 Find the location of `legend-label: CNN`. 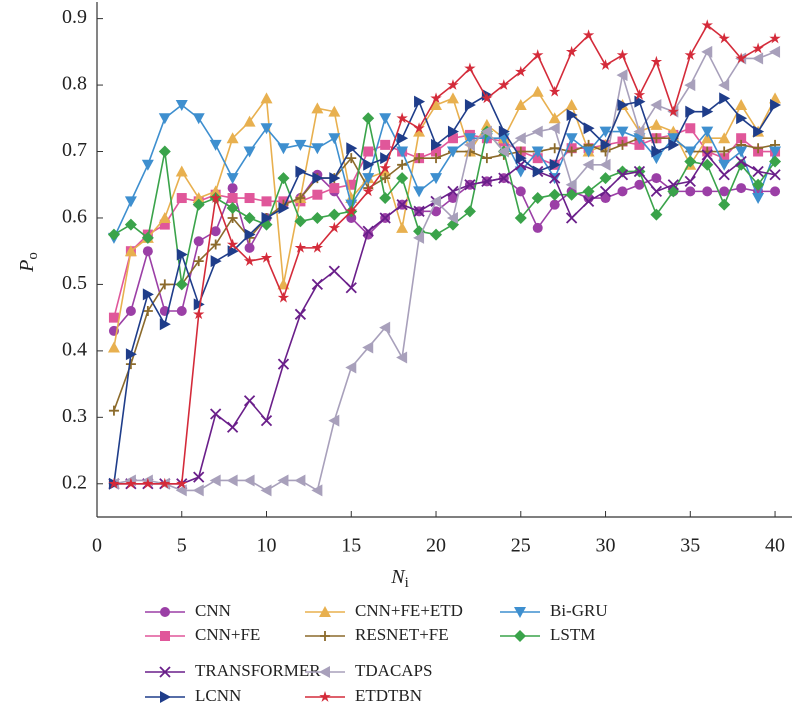

legend-label: CNN is located at coordinates (213, 610).